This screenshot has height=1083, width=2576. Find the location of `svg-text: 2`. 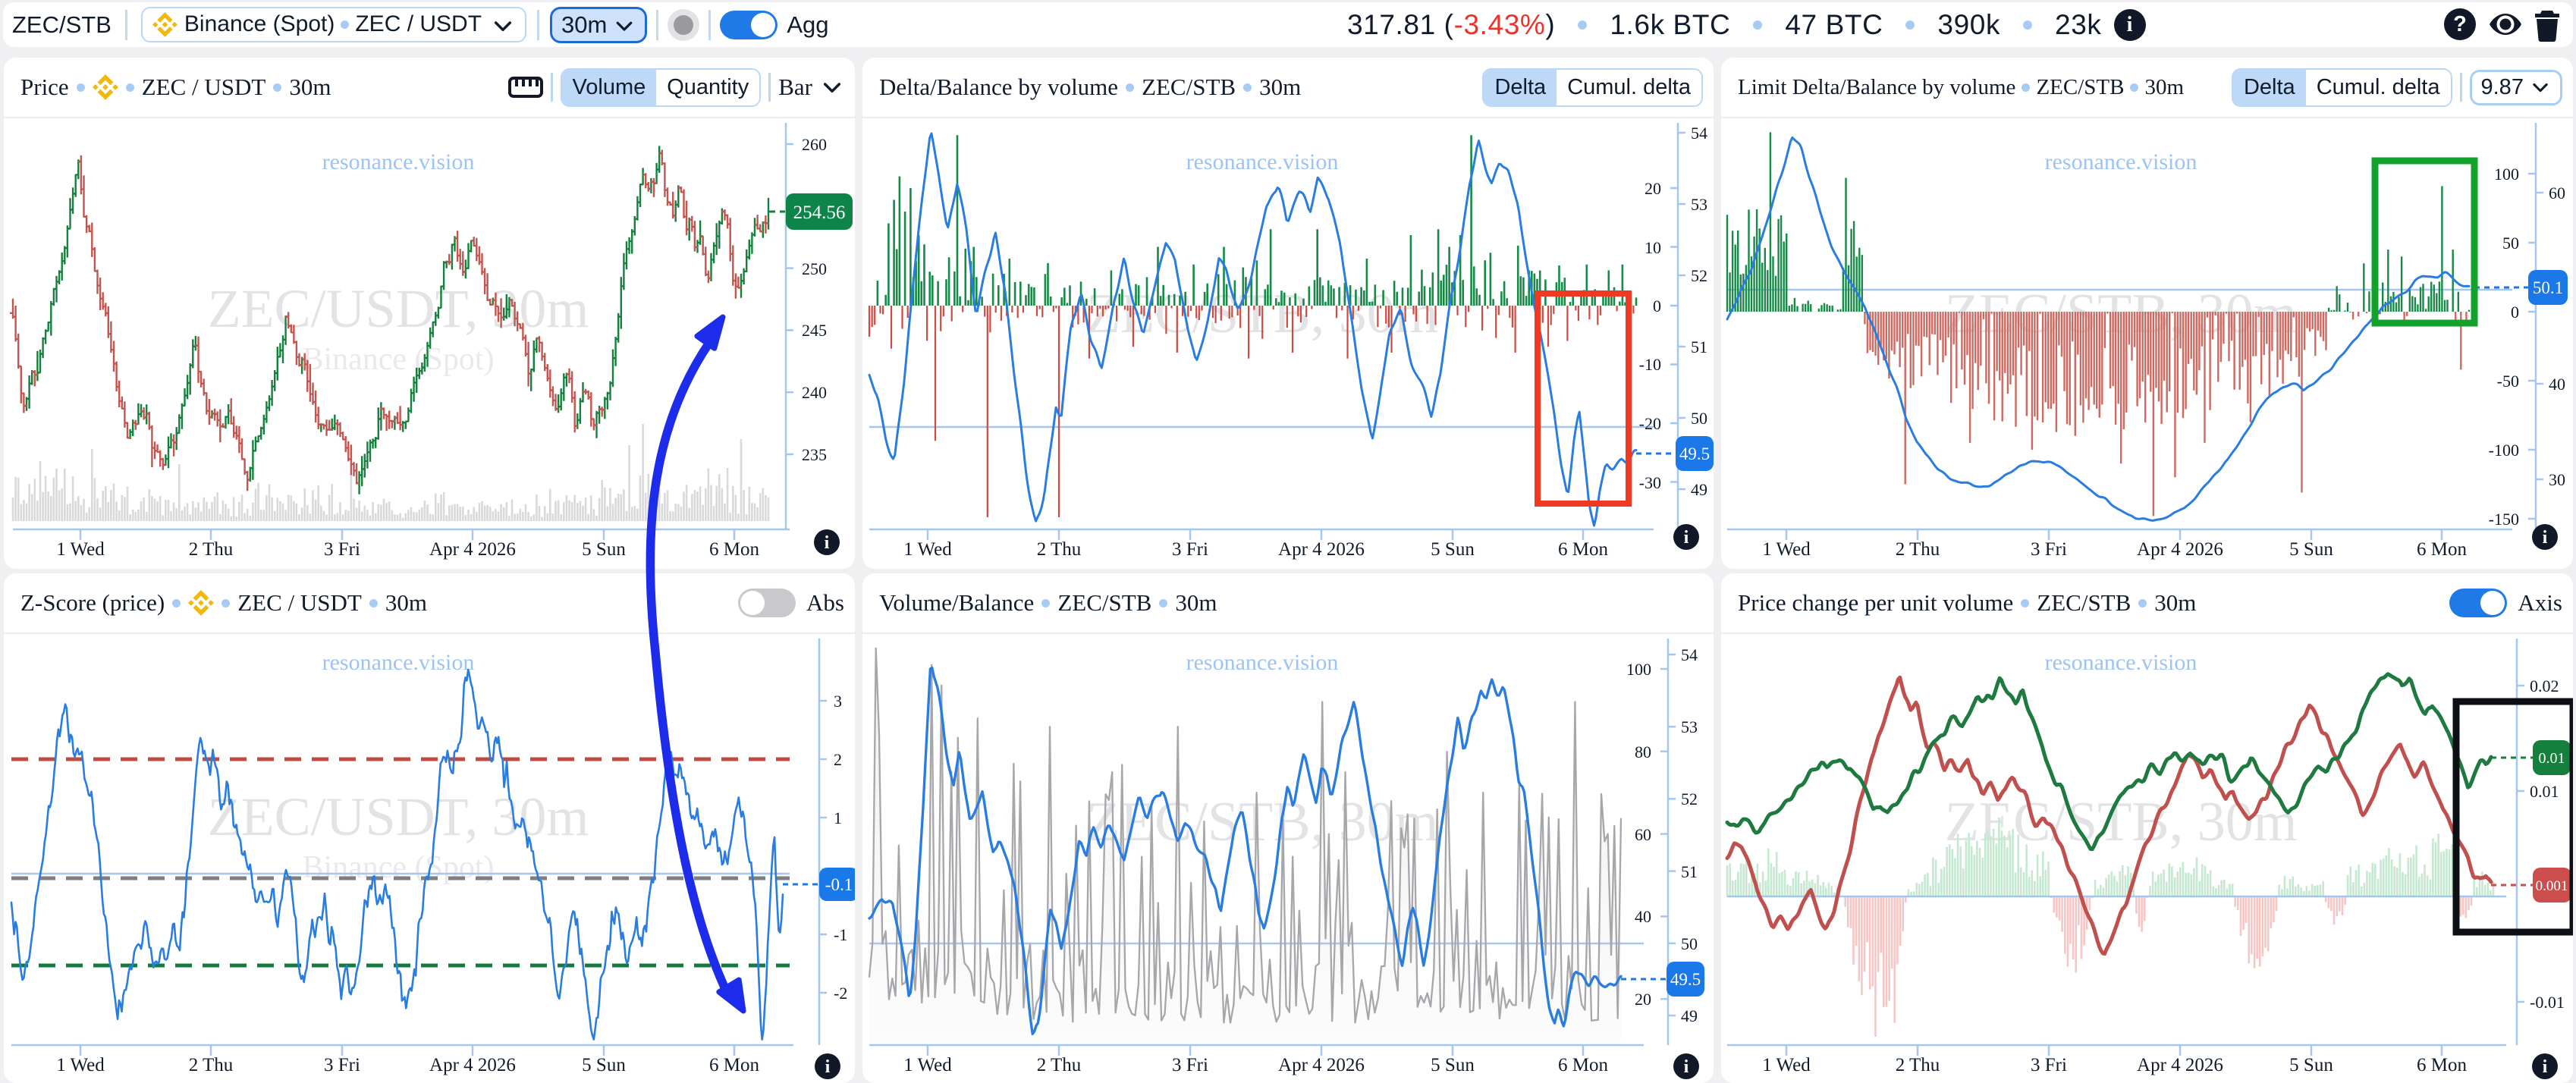

svg-text: 2 is located at coordinates (838, 759).